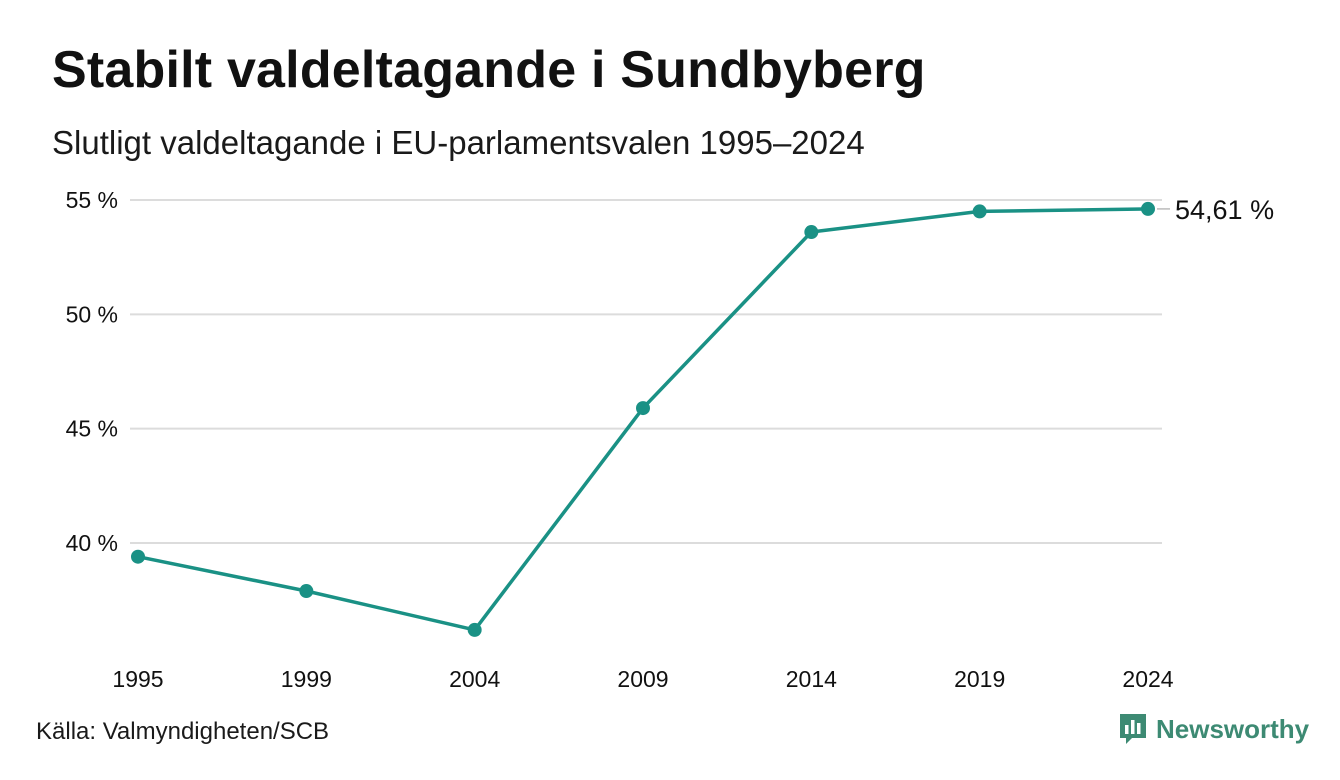  I want to click on x-axis-ticks: 1995 1999 2004 2009 2014 2019 2024, so click(642, 679).